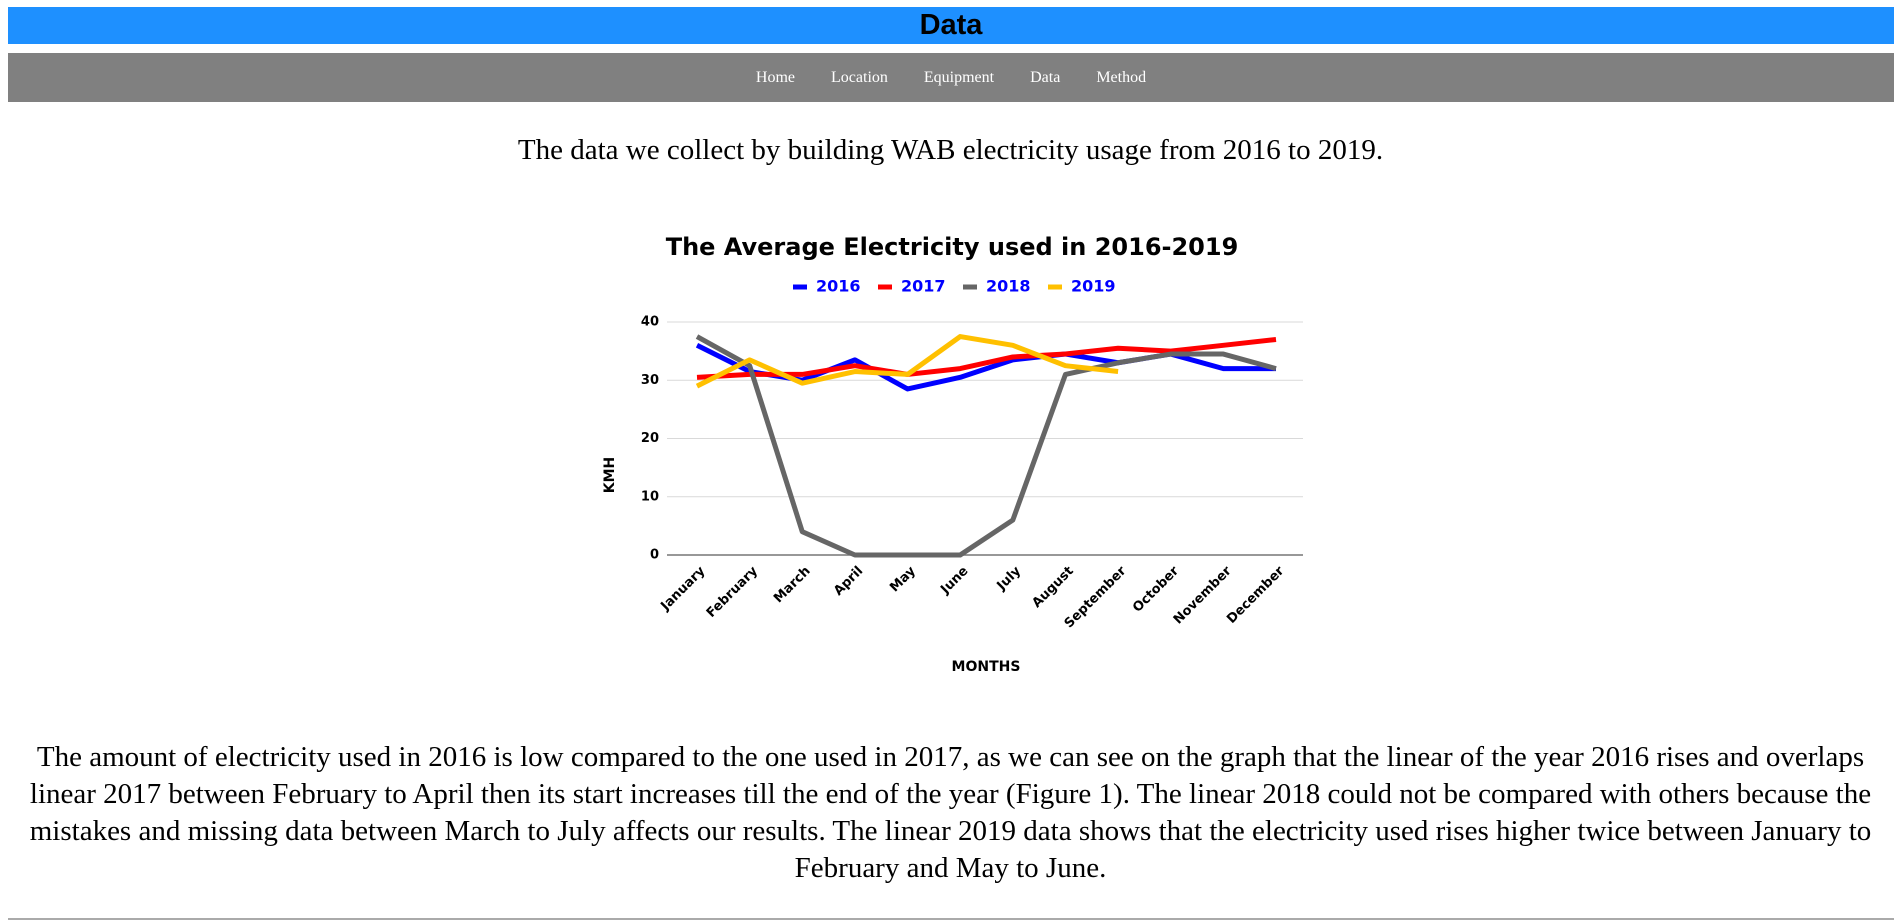 Image resolution: width=1901 pixels, height=923 pixels. I want to click on x-tick-label: July, so click(1009, 578).